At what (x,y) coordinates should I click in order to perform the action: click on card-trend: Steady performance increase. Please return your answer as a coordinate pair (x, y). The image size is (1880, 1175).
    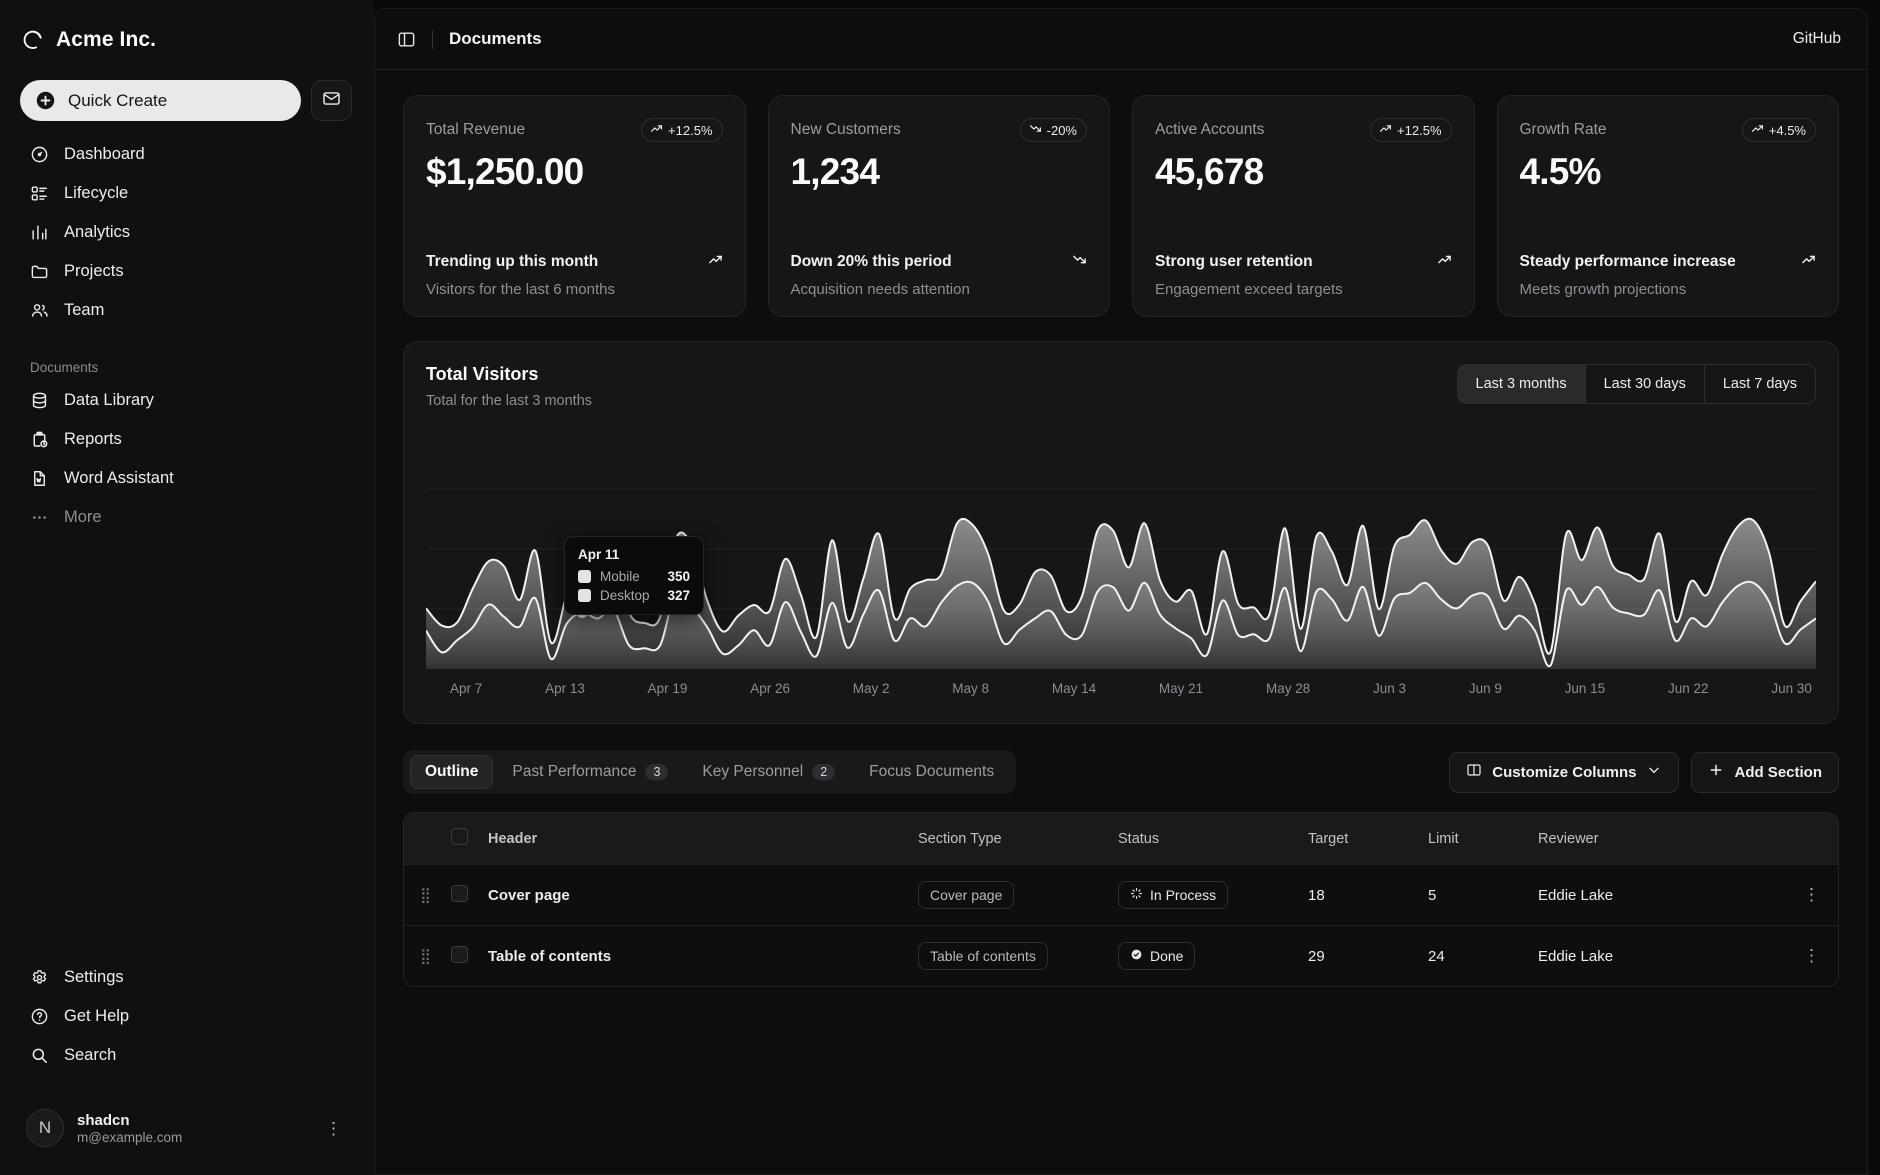
    Looking at the image, I should click on (1668, 262).